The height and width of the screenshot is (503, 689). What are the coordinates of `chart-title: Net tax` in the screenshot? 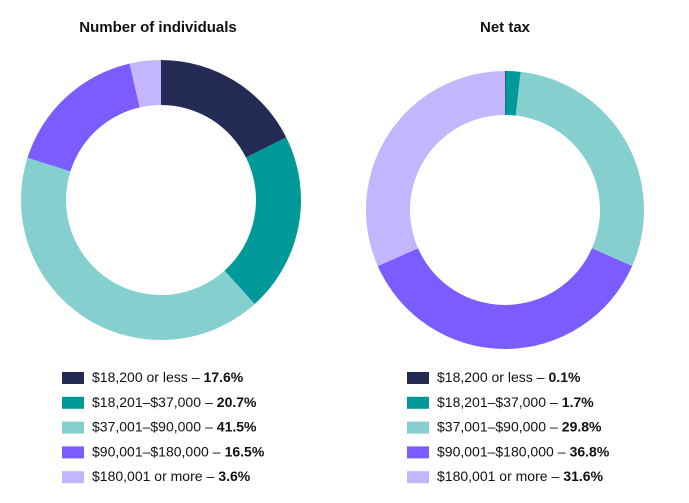 It's located at (505, 27).